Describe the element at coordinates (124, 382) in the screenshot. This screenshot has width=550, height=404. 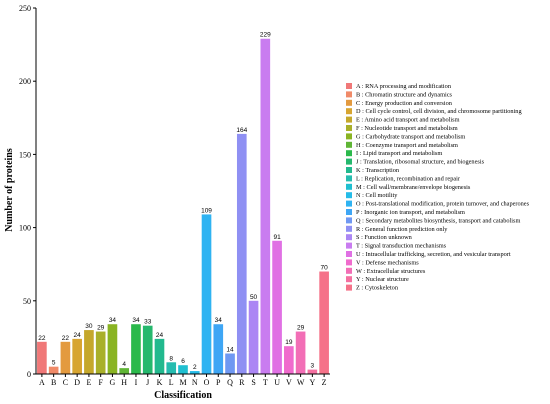
I see `x-tick-label-H: H` at that location.